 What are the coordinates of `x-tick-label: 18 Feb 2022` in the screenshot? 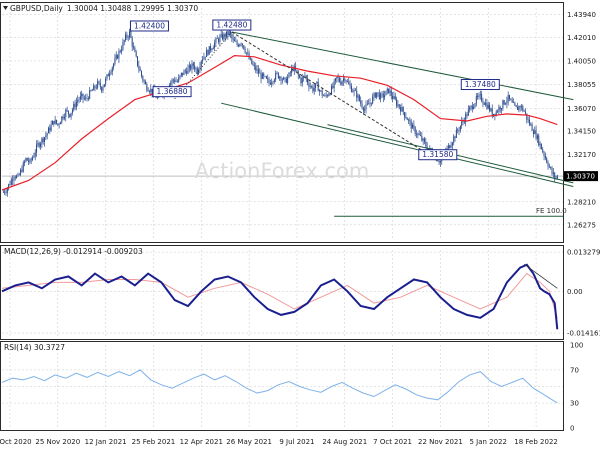 It's located at (536, 442).